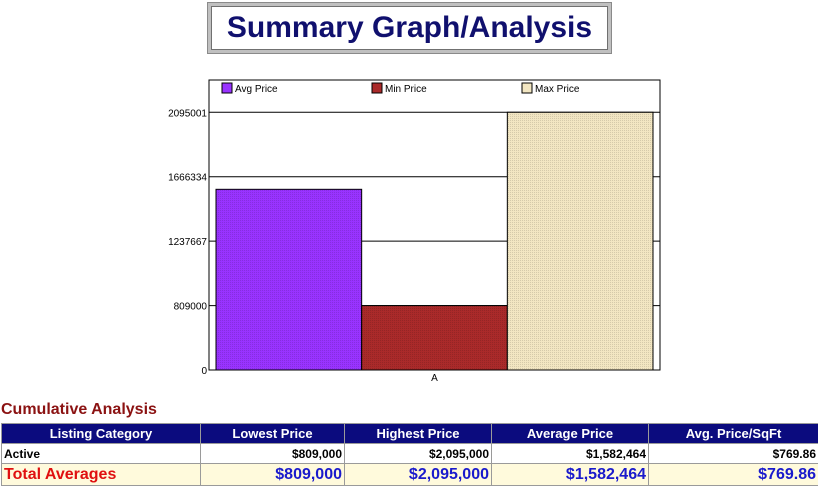 The height and width of the screenshot is (486, 818). What do you see at coordinates (187, 113) in the screenshot?
I see `y-tick-label: 2095001` at bounding box center [187, 113].